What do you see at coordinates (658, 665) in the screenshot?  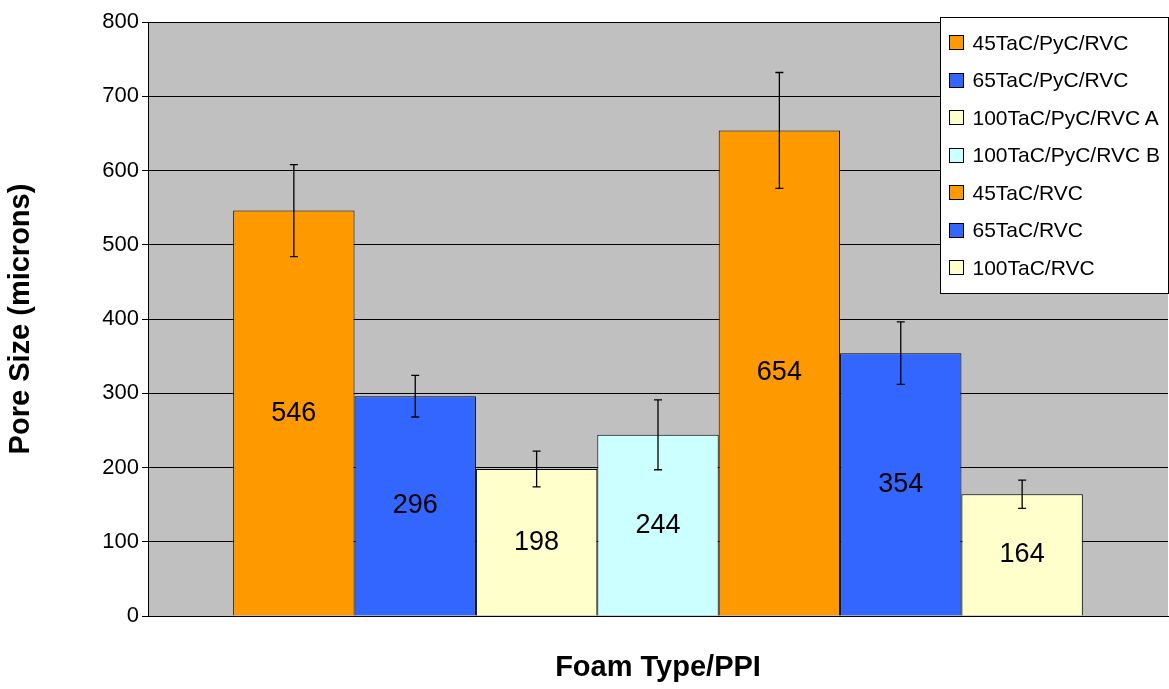 I see `x-axis-title: Foam Type/PPI` at bounding box center [658, 665].